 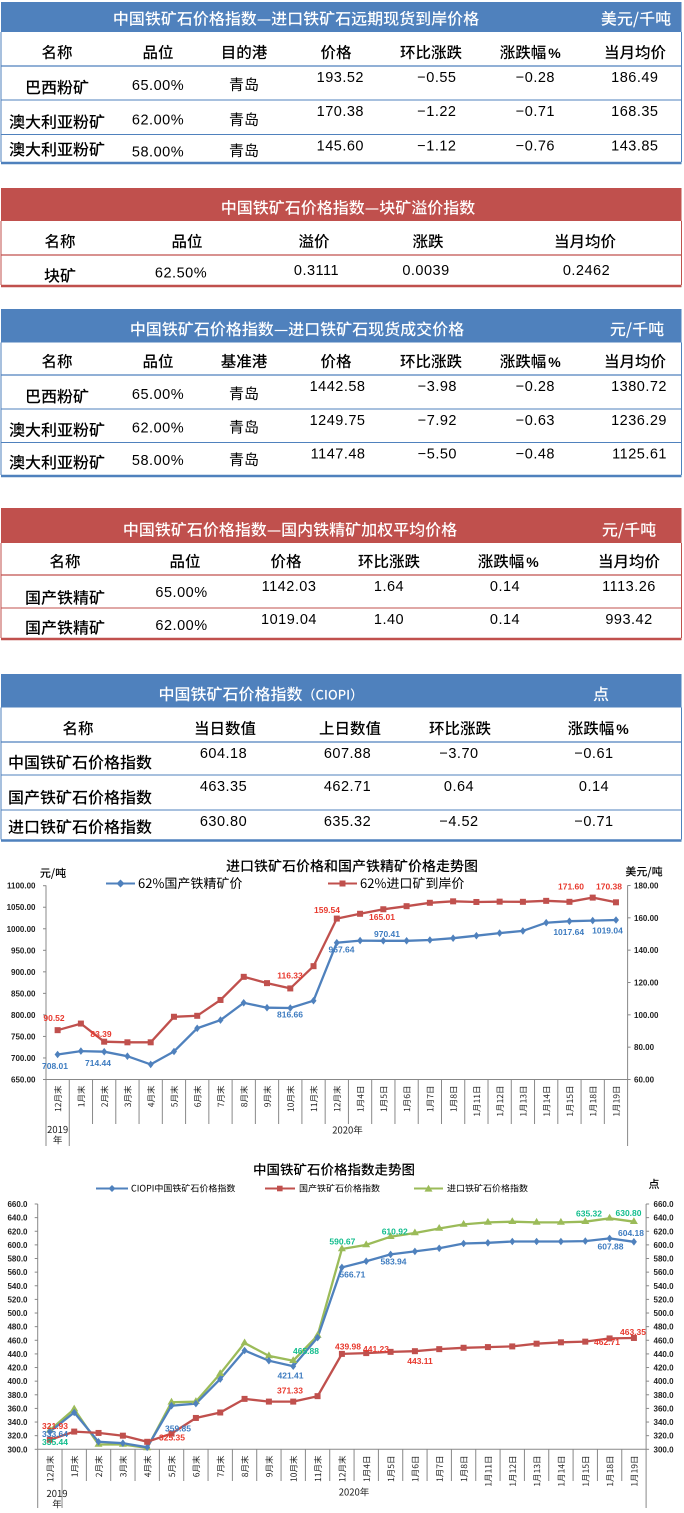 I want to click on svg-text: 340.0, so click(x=17, y=1422).